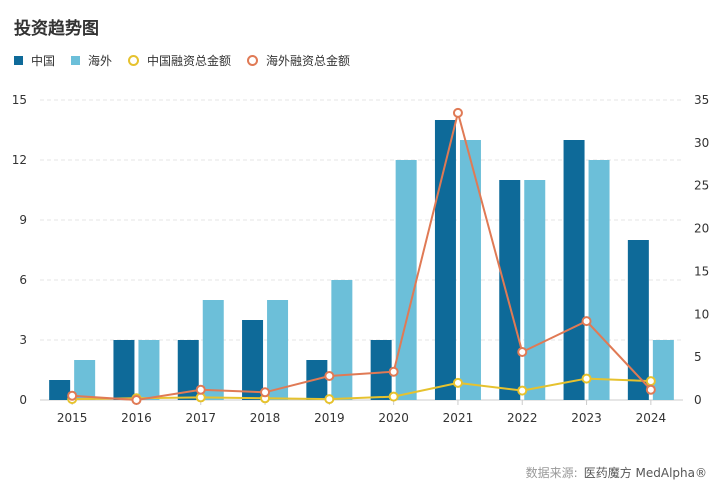 The width and height of the screenshot is (723, 493). What do you see at coordinates (23, 340) in the screenshot?
I see `left-axis-tick-label: 3` at bounding box center [23, 340].